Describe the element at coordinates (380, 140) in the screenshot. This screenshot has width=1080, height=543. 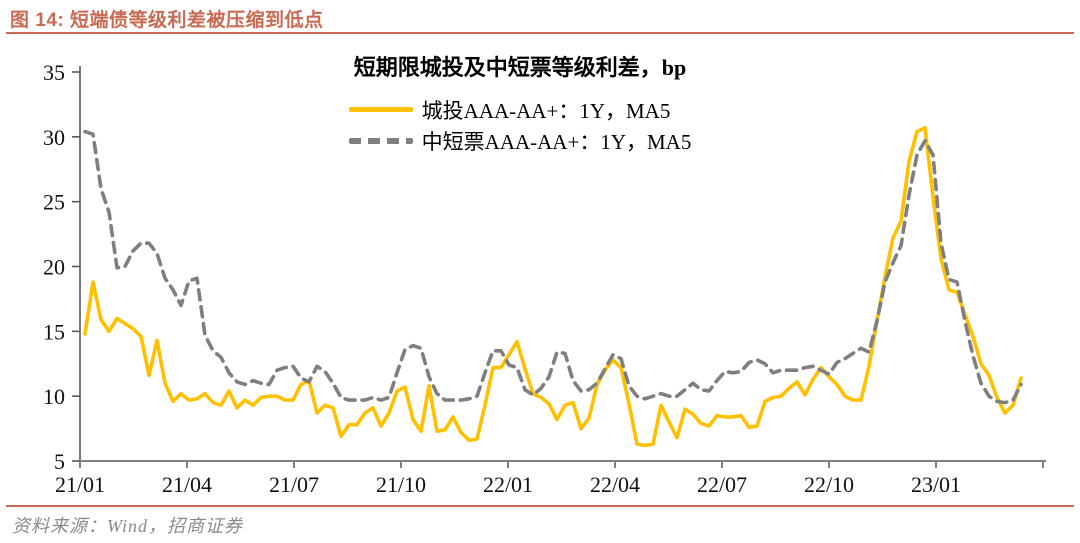
I see `legend-line-dashed-gray` at that location.